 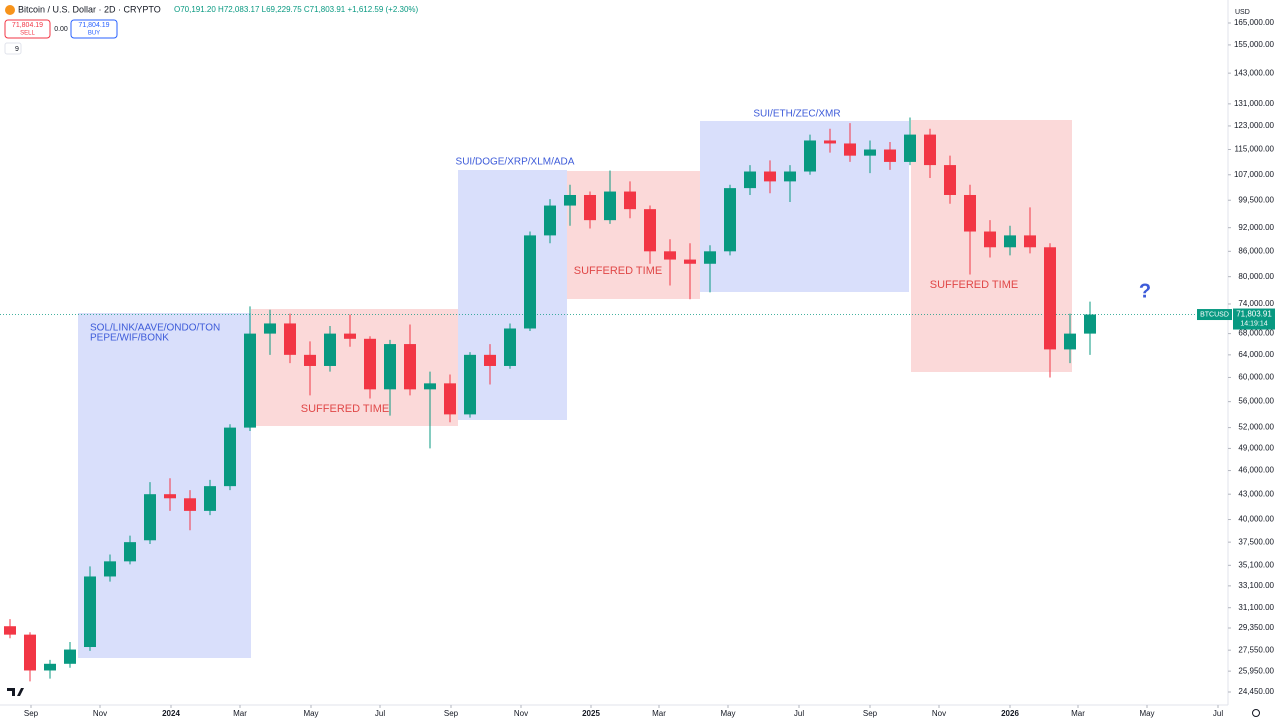 What do you see at coordinates (1256, 564) in the screenshot?
I see `y-tick-label: 35,100.00` at bounding box center [1256, 564].